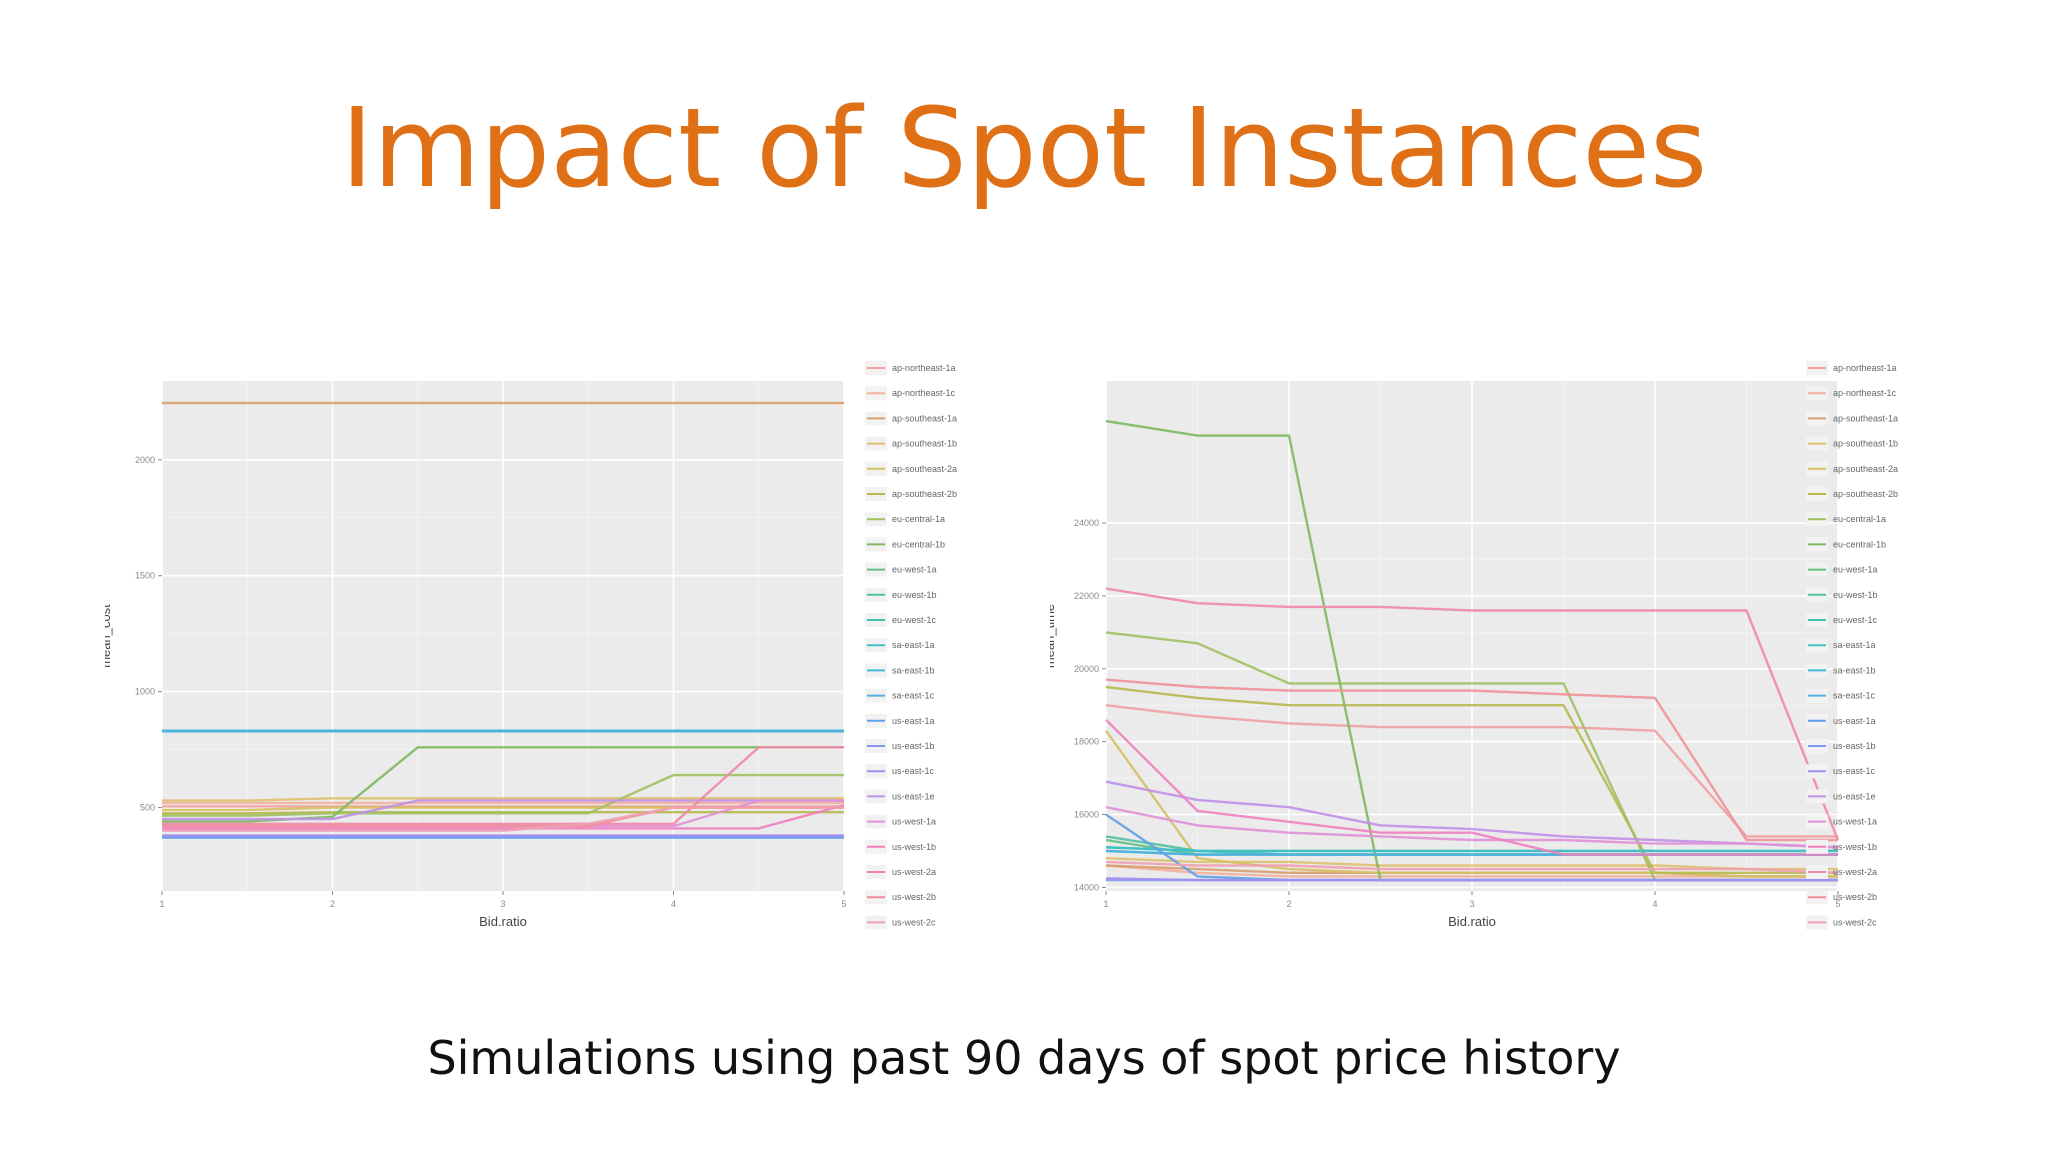 This screenshot has width=2048, height=1152. Describe the element at coordinates (1086, 523) in the screenshot. I see `time-y-tick-label: 24000` at that location.